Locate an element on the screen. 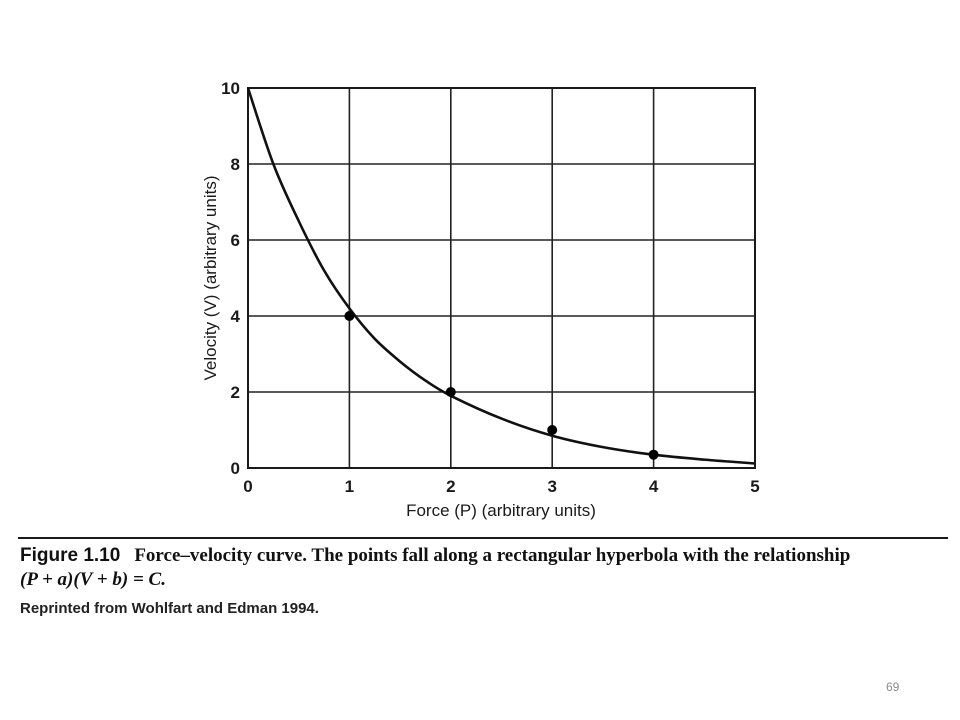 The image size is (960, 720). x-tick-label: 5 is located at coordinates (754, 486).